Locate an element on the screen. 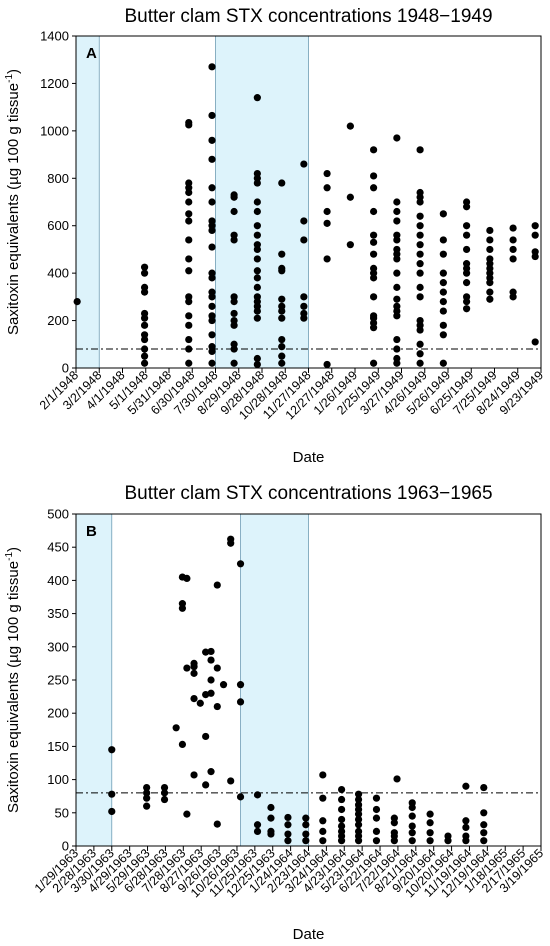 This screenshot has width=550, height=946. y-tick-label: 350 is located at coordinates (58, 613).